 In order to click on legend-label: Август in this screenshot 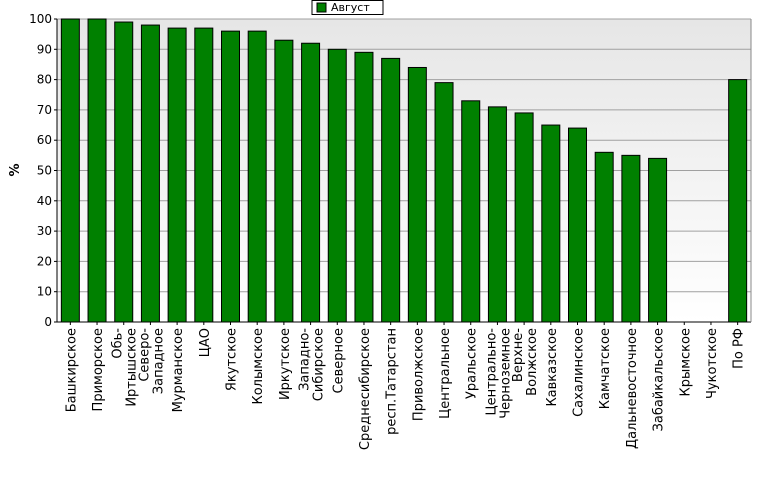, I will do `click(350, 7)`.